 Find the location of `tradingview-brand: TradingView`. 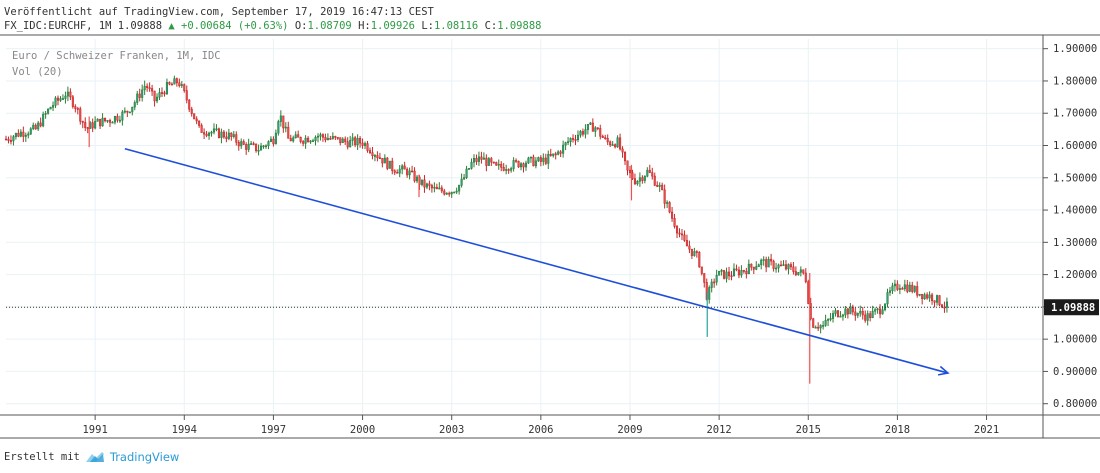

tradingview-brand: TradingView is located at coordinates (144, 457).